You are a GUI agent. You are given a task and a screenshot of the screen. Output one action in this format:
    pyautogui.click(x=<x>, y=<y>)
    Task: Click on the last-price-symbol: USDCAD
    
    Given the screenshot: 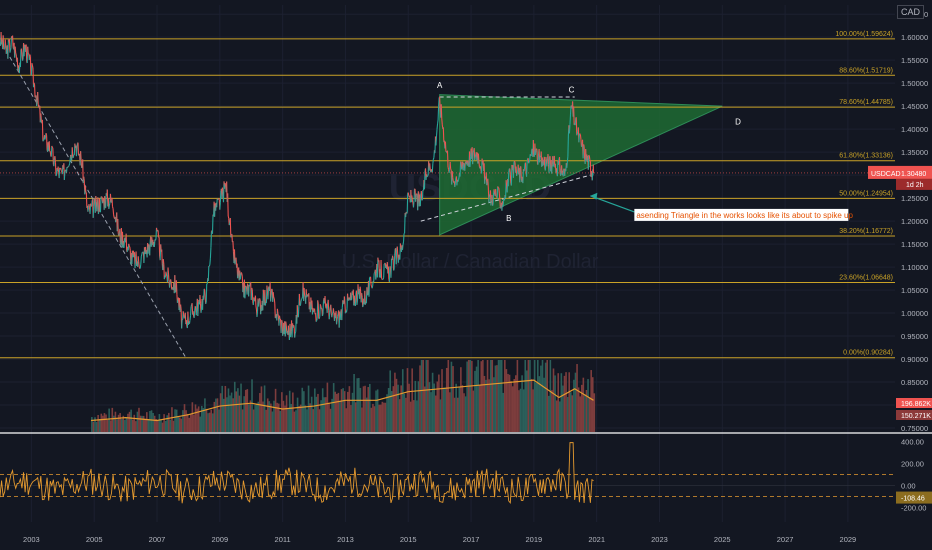 What is the action you would take?
    pyautogui.click(x=886, y=174)
    